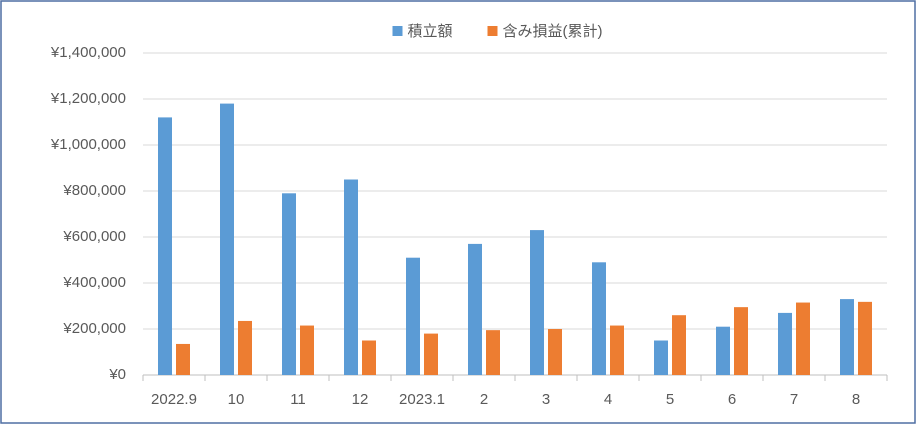 The height and width of the screenshot is (424, 916). Describe the element at coordinates (94, 328) in the screenshot. I see `y-tick-label: ¥200,000` at that location.